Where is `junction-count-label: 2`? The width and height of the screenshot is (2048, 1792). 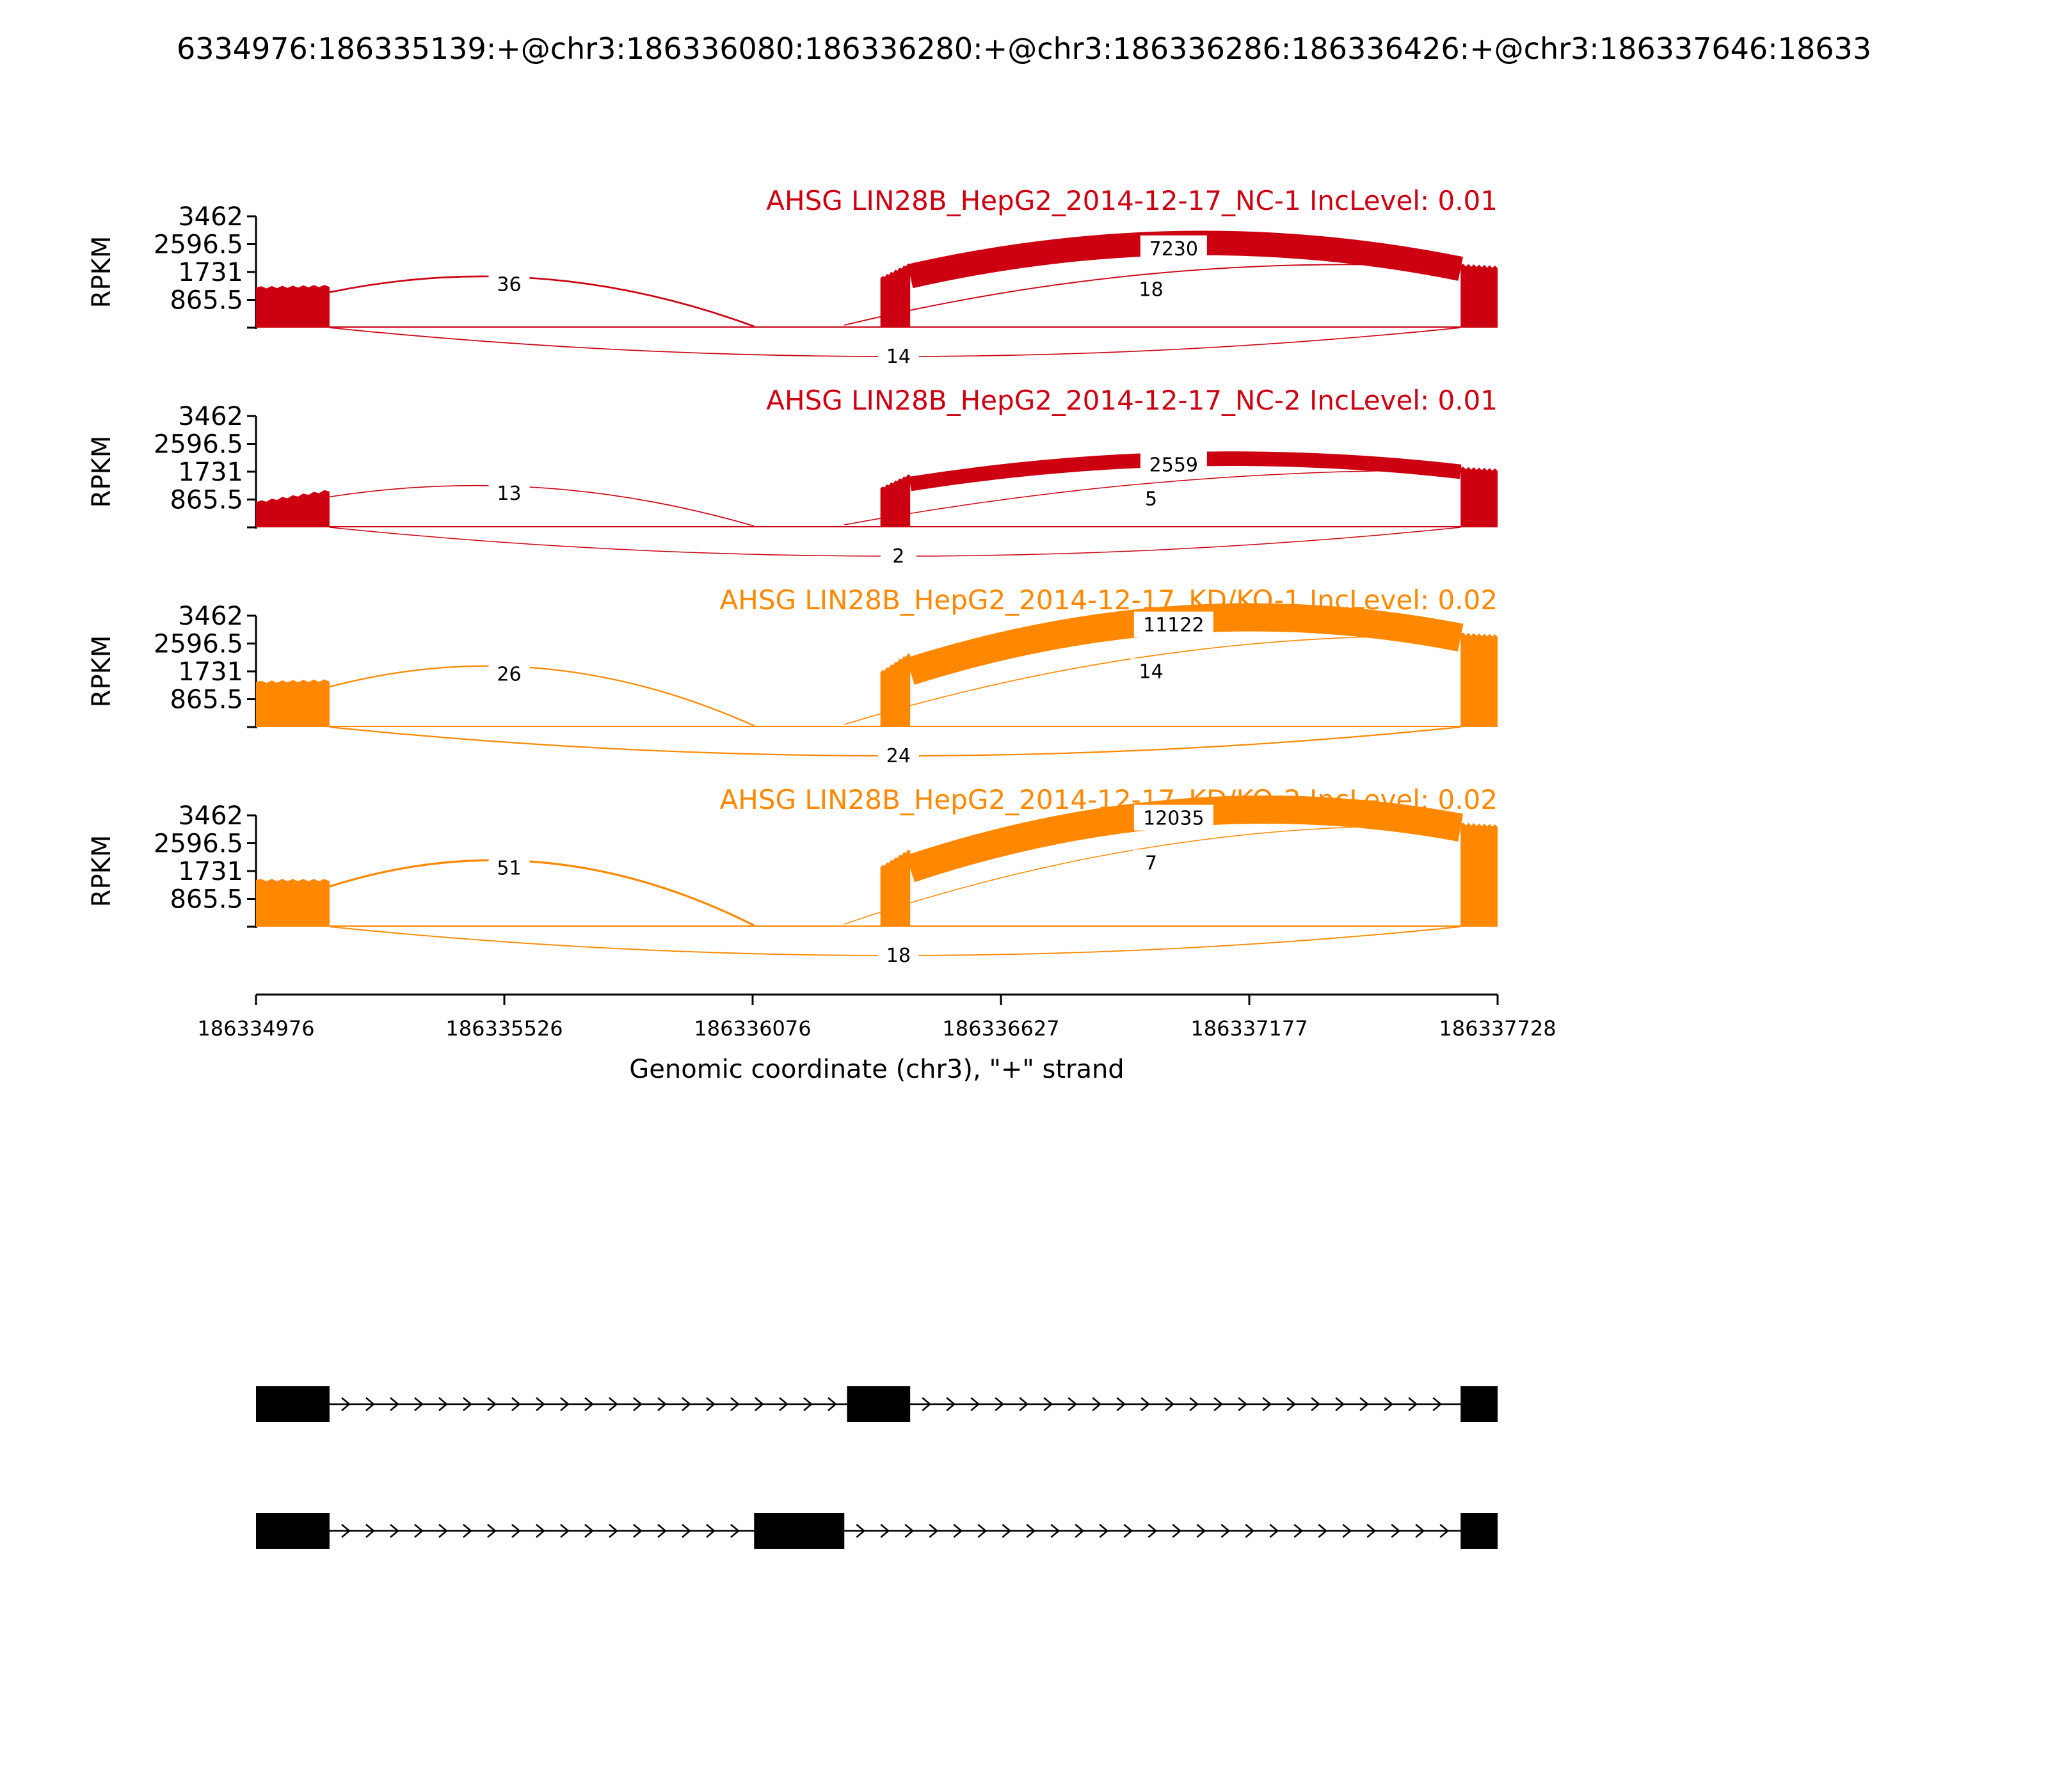 junction-count-label: 2 is located at coordinates (898, 556).